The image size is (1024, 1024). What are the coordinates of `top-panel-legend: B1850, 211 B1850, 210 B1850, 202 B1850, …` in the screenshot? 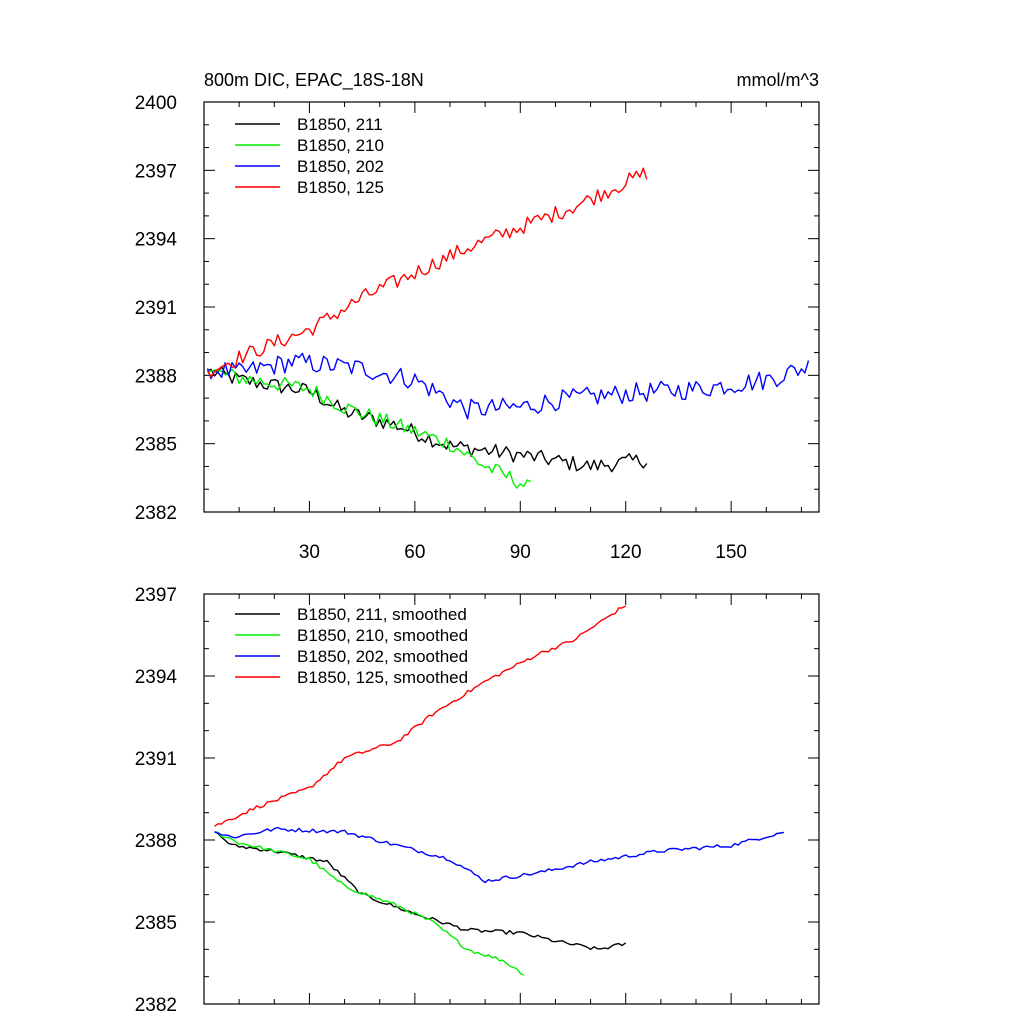 It's located at (309, 156).